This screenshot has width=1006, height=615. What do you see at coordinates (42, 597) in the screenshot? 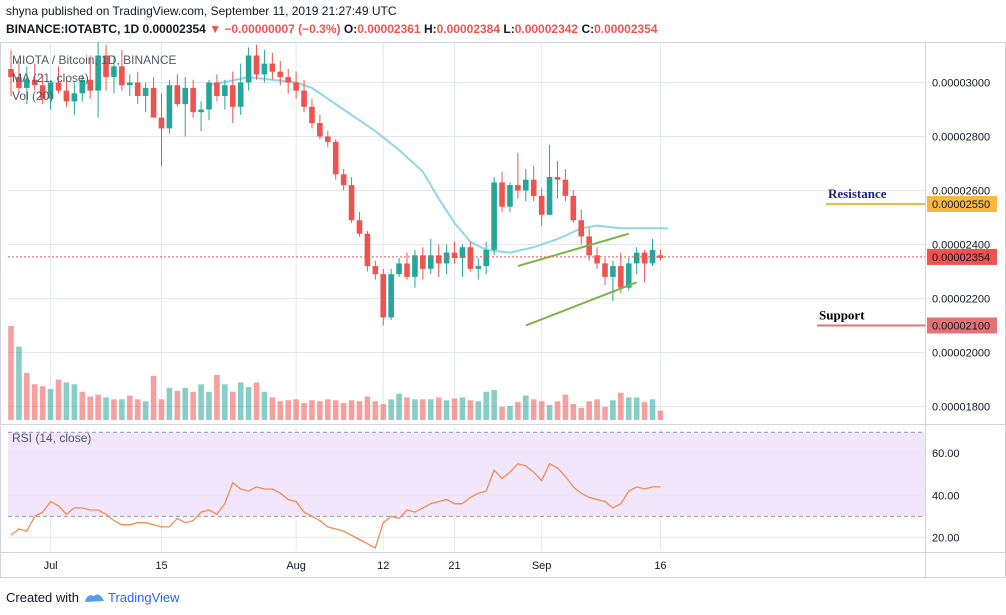
I see `created-with-text: Created with` at bounding box center [42, 597].